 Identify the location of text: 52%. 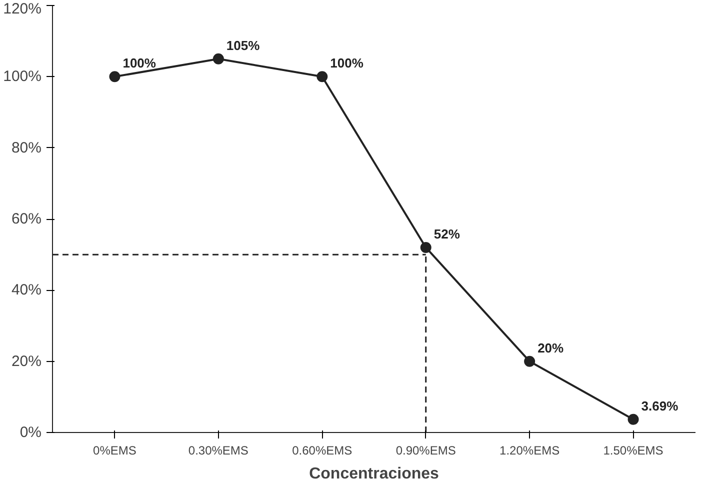
(447, 234).